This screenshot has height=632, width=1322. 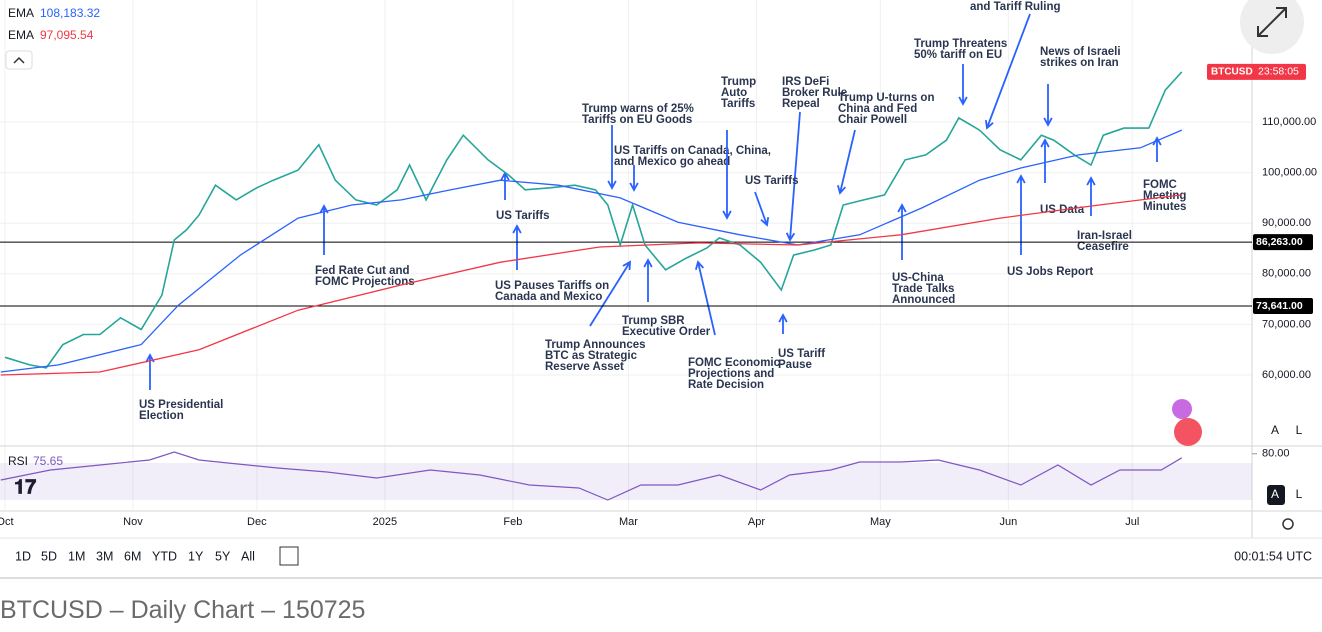 I want to click on annotation-text: Election, so click(x=161, y=416).